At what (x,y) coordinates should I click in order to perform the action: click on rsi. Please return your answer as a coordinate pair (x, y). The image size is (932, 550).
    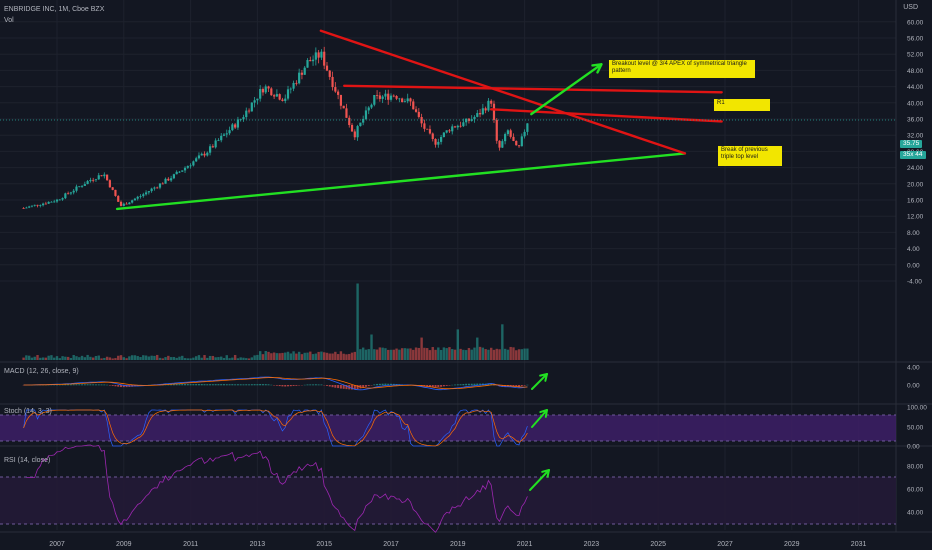
    Looking at the image, I should click on (277, 488).